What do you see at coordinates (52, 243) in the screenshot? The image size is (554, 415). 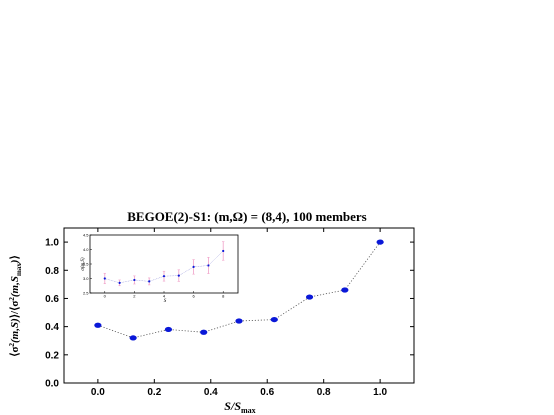 I see `y-tick-label: 1.0` at bounding box center [52, 243].